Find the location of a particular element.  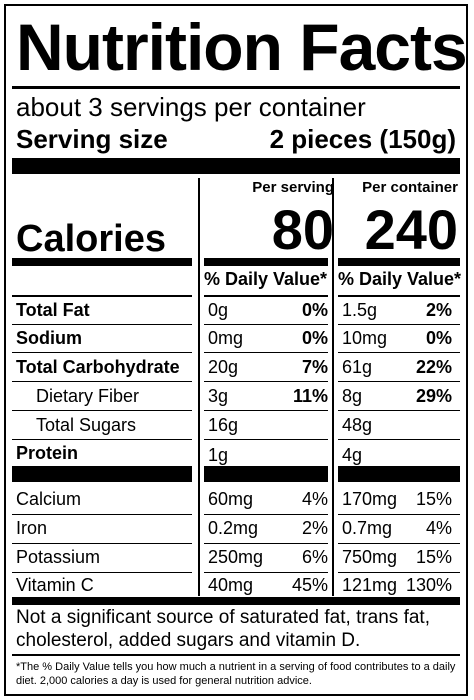

serving-amount: 250mg is located at coordinates (236, 557).